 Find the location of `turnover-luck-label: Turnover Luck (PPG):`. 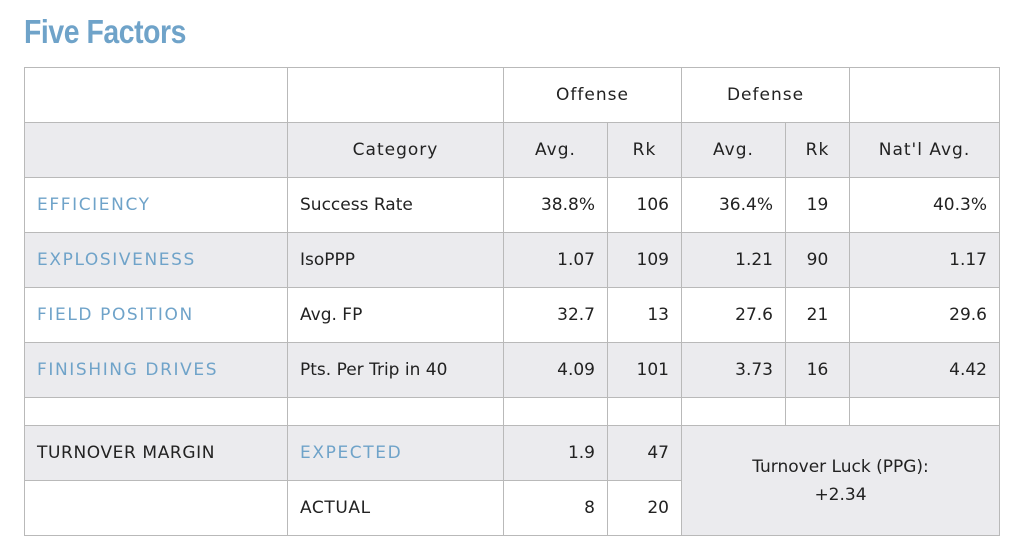

turnover-luck-label: Turnover Luck (PPG): is located at coordinates (840, 466).